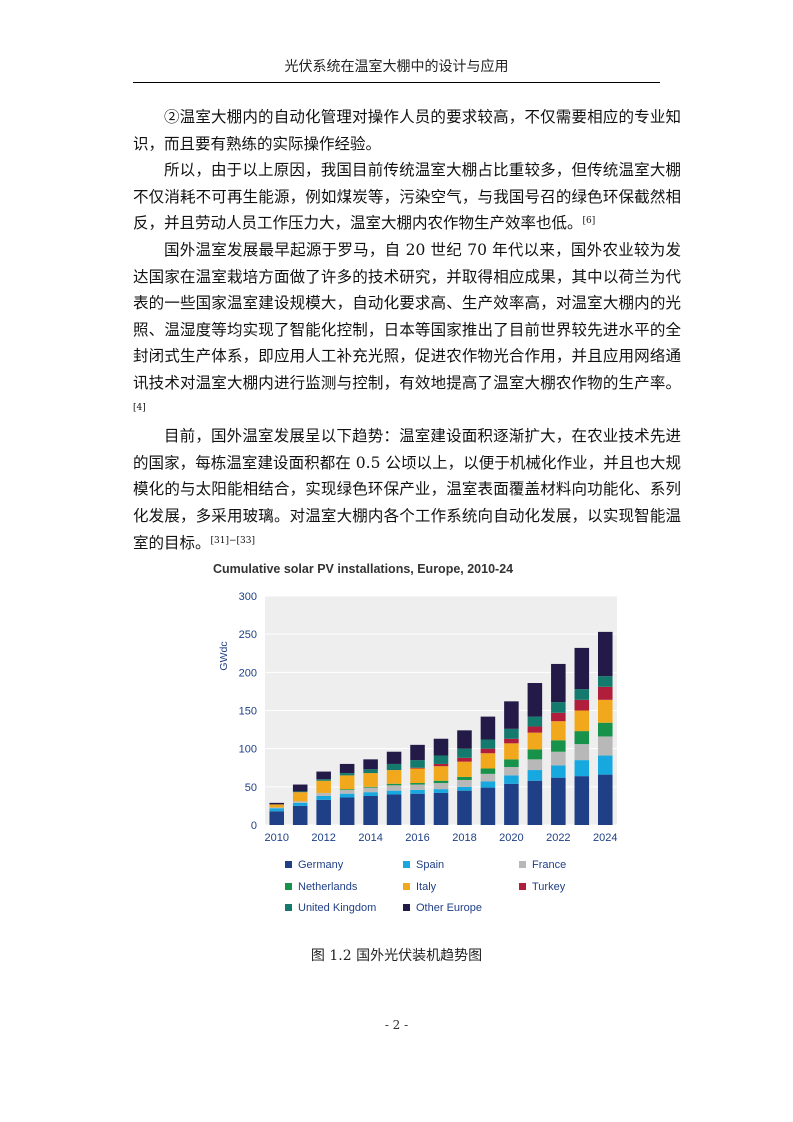 The height and width of the screenshot is (1122, 793). I want to click on header-rule, so click(396, 82).